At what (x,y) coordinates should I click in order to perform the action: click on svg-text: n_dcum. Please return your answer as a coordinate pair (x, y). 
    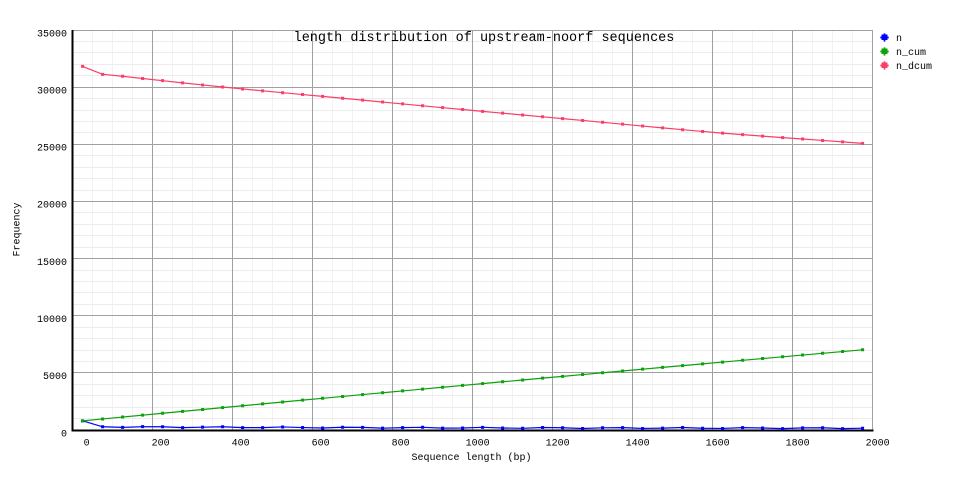
    Looking at the image, I should click on (914, 67).